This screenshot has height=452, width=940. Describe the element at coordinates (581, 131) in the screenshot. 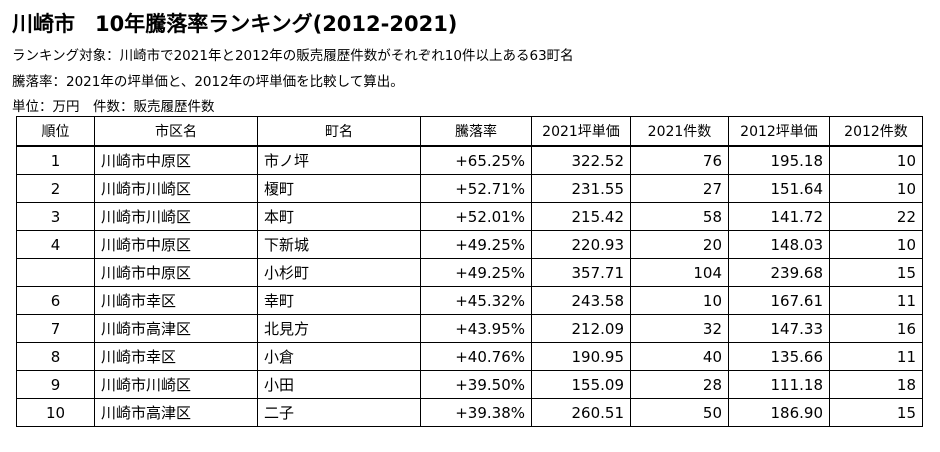

I see `header-2021-unit-price: 2021坪単価` at that location.